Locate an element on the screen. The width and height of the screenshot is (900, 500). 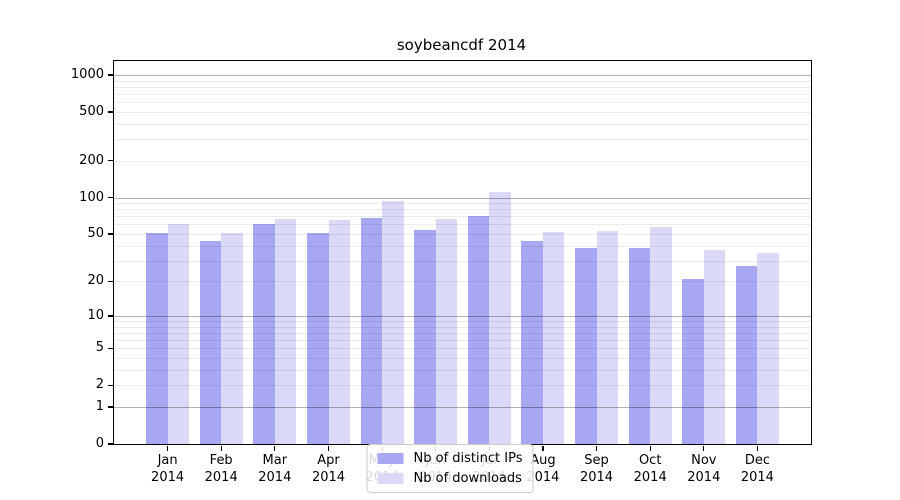
legend-item-distinct-ips: Nb of distinct IPs is located at coordinates (450, 458).